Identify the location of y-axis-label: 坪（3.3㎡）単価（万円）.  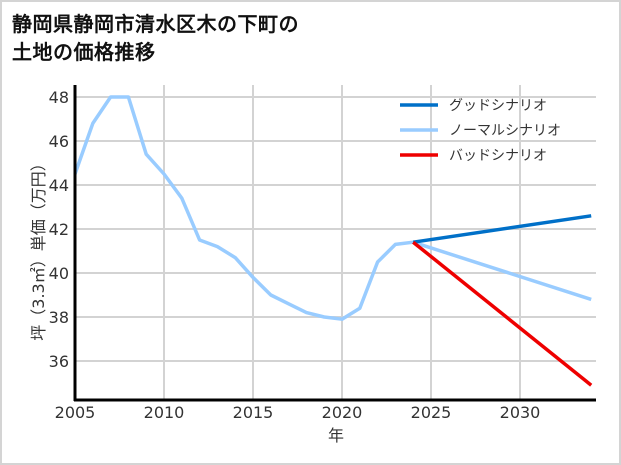
(38, 247).